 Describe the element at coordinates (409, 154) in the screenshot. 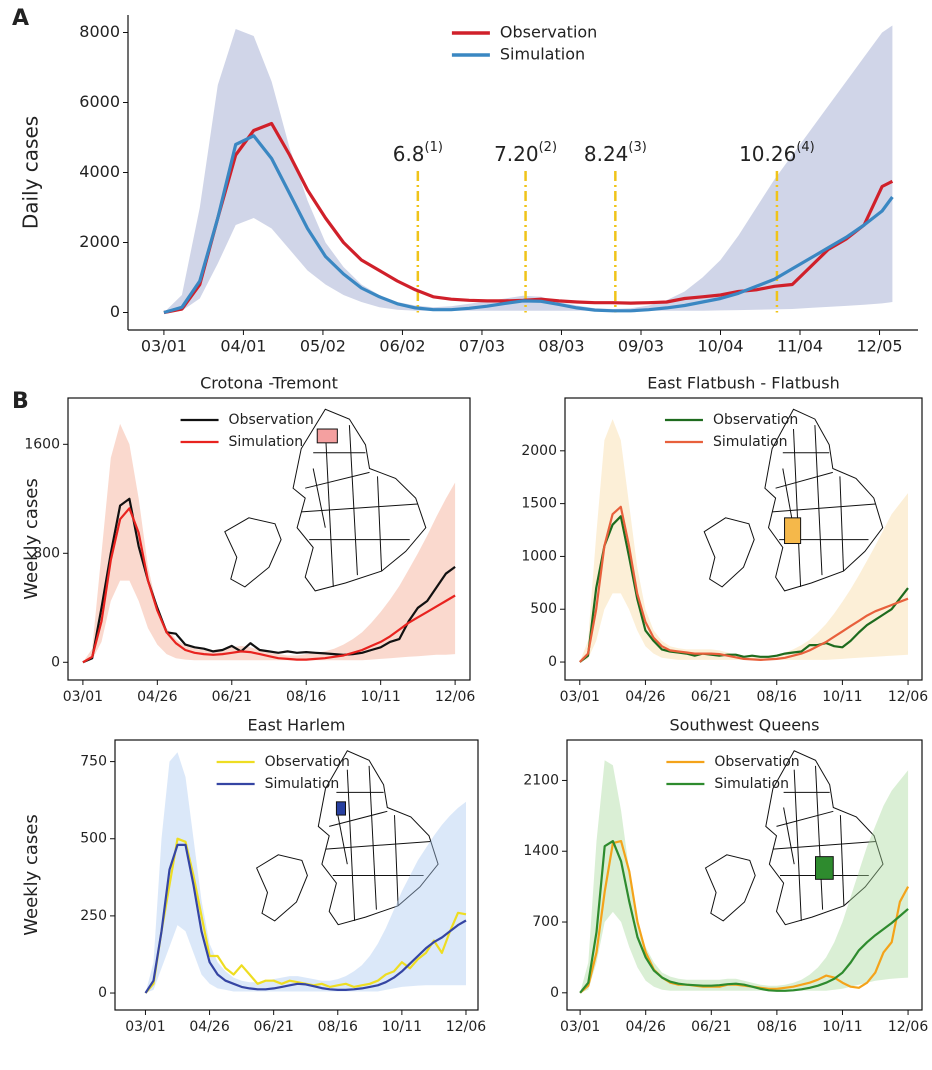

I see `event-date: 6.8` at that location.